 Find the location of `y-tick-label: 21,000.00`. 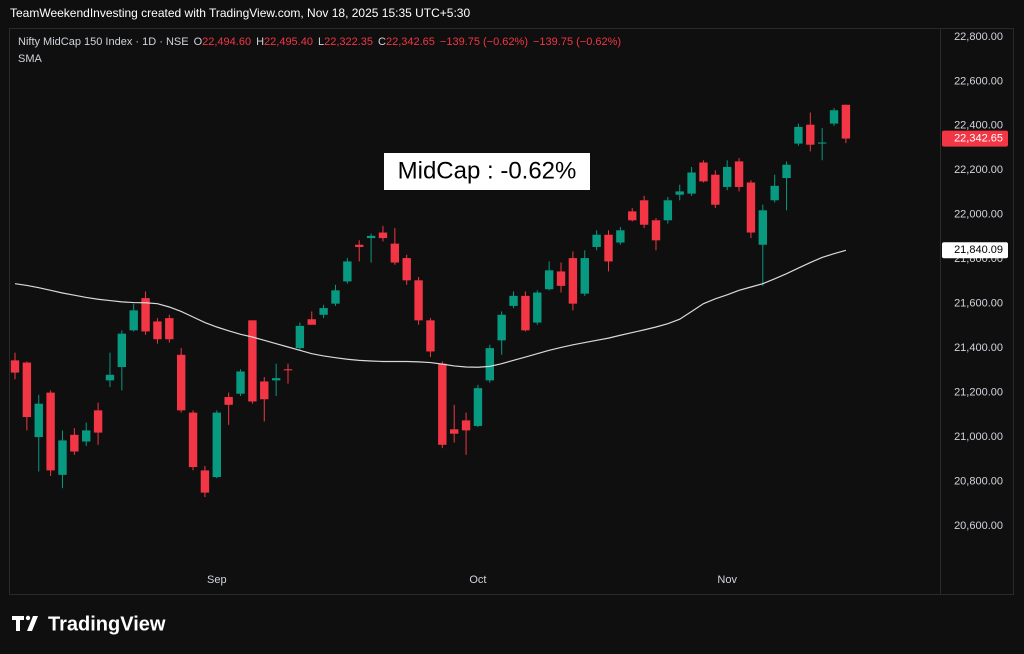

y-tick-label: 21,000.00 is located at coordinates (978, 437).